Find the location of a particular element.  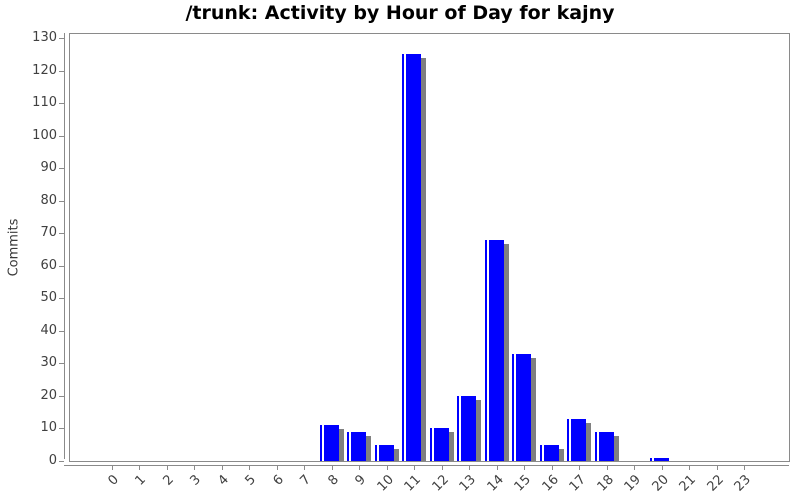

y-tick-label: 80 is located at coordinates (48, 200).